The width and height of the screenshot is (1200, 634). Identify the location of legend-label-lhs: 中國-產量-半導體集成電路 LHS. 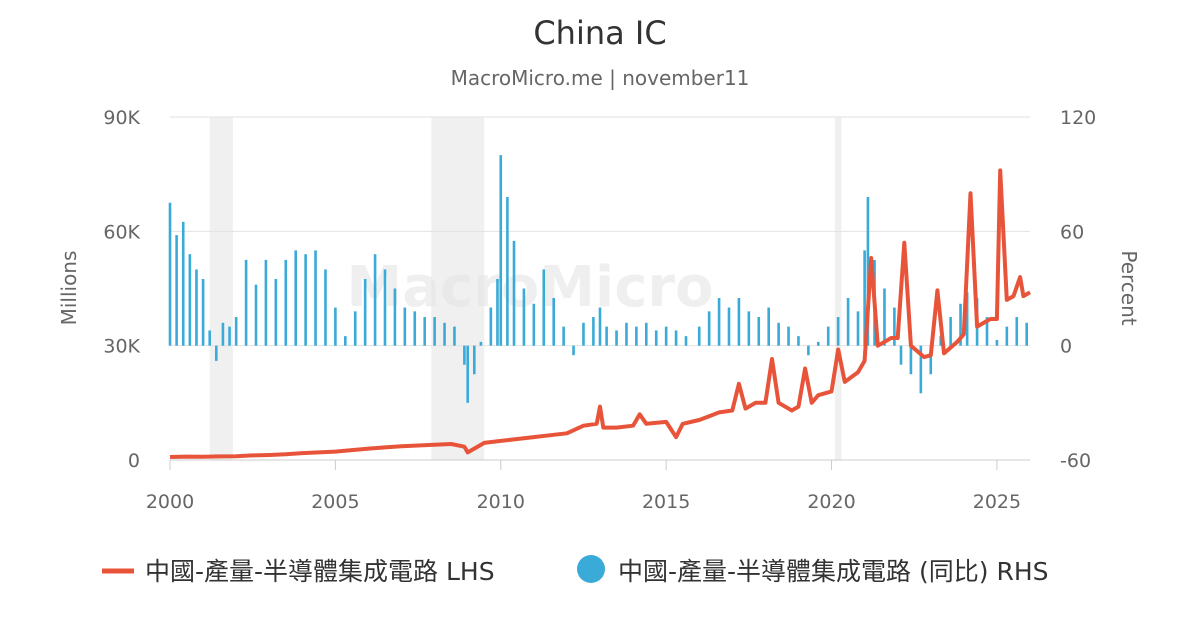
(320, 571).